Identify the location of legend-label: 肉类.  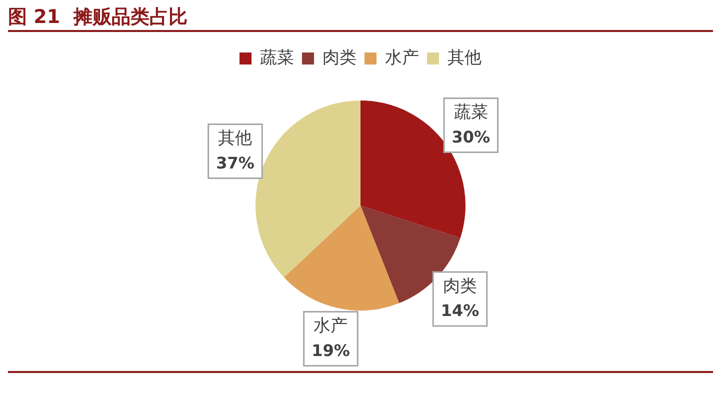
(339, 58).